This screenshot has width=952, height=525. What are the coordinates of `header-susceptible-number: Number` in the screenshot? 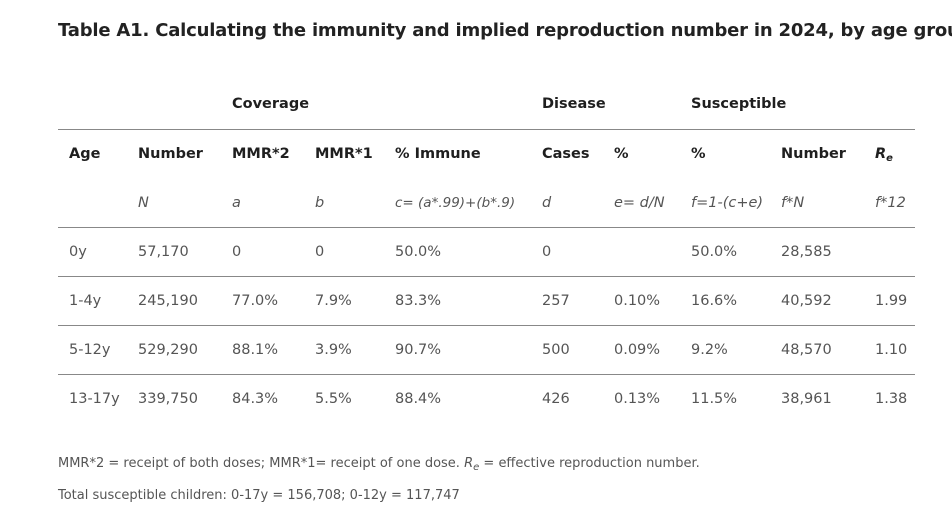 It's located at (813, 154).